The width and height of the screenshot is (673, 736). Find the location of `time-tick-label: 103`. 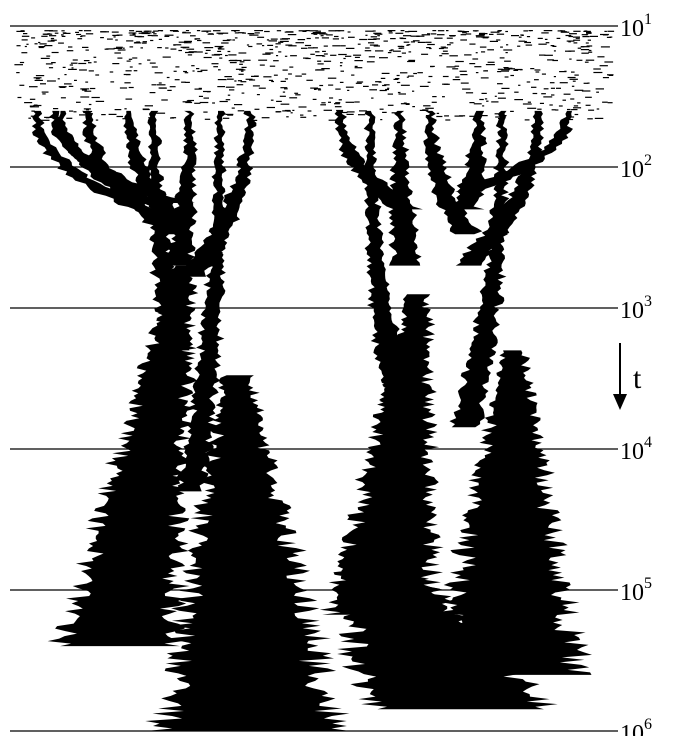

time-tick-label: 103 is located at coordinates (636, 308).